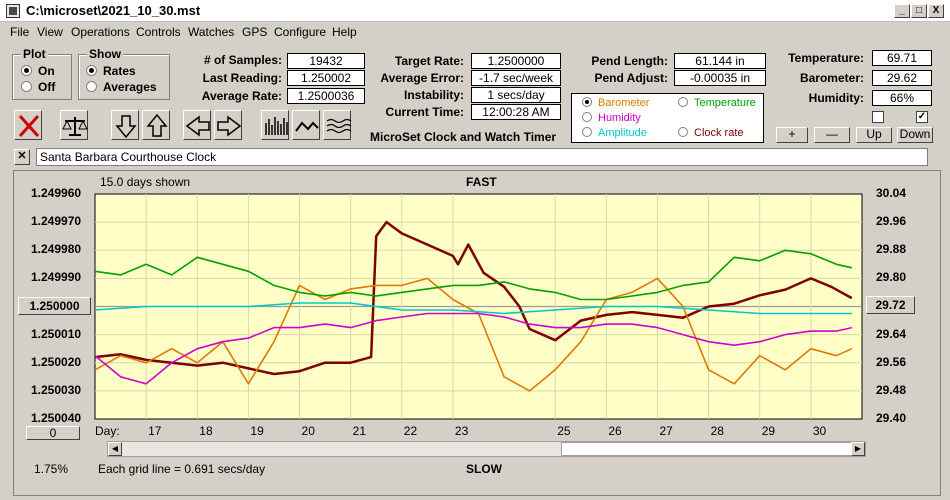 This screenshot has height=500, width=950. Describe the element at coordinates (936, 11) in the screenshot. I see `close-window-button: X` at that location.